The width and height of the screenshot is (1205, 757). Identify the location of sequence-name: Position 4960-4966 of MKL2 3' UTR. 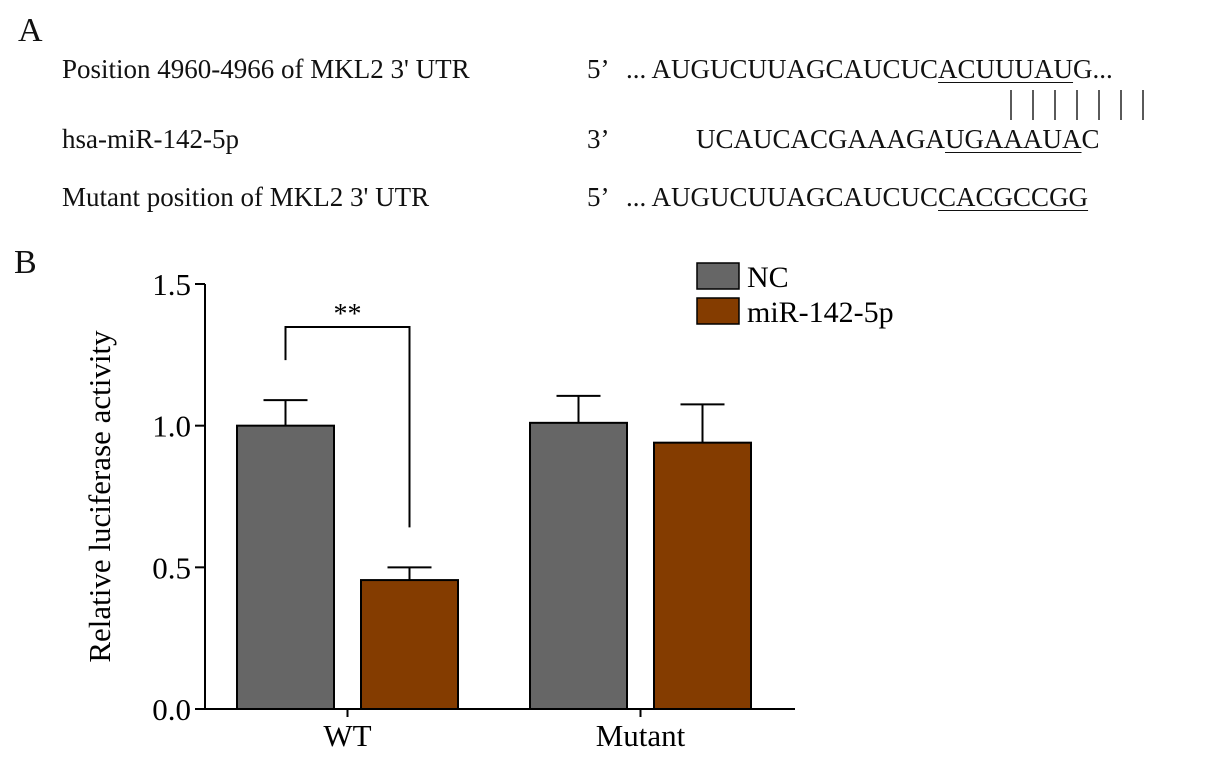
(266, 69).